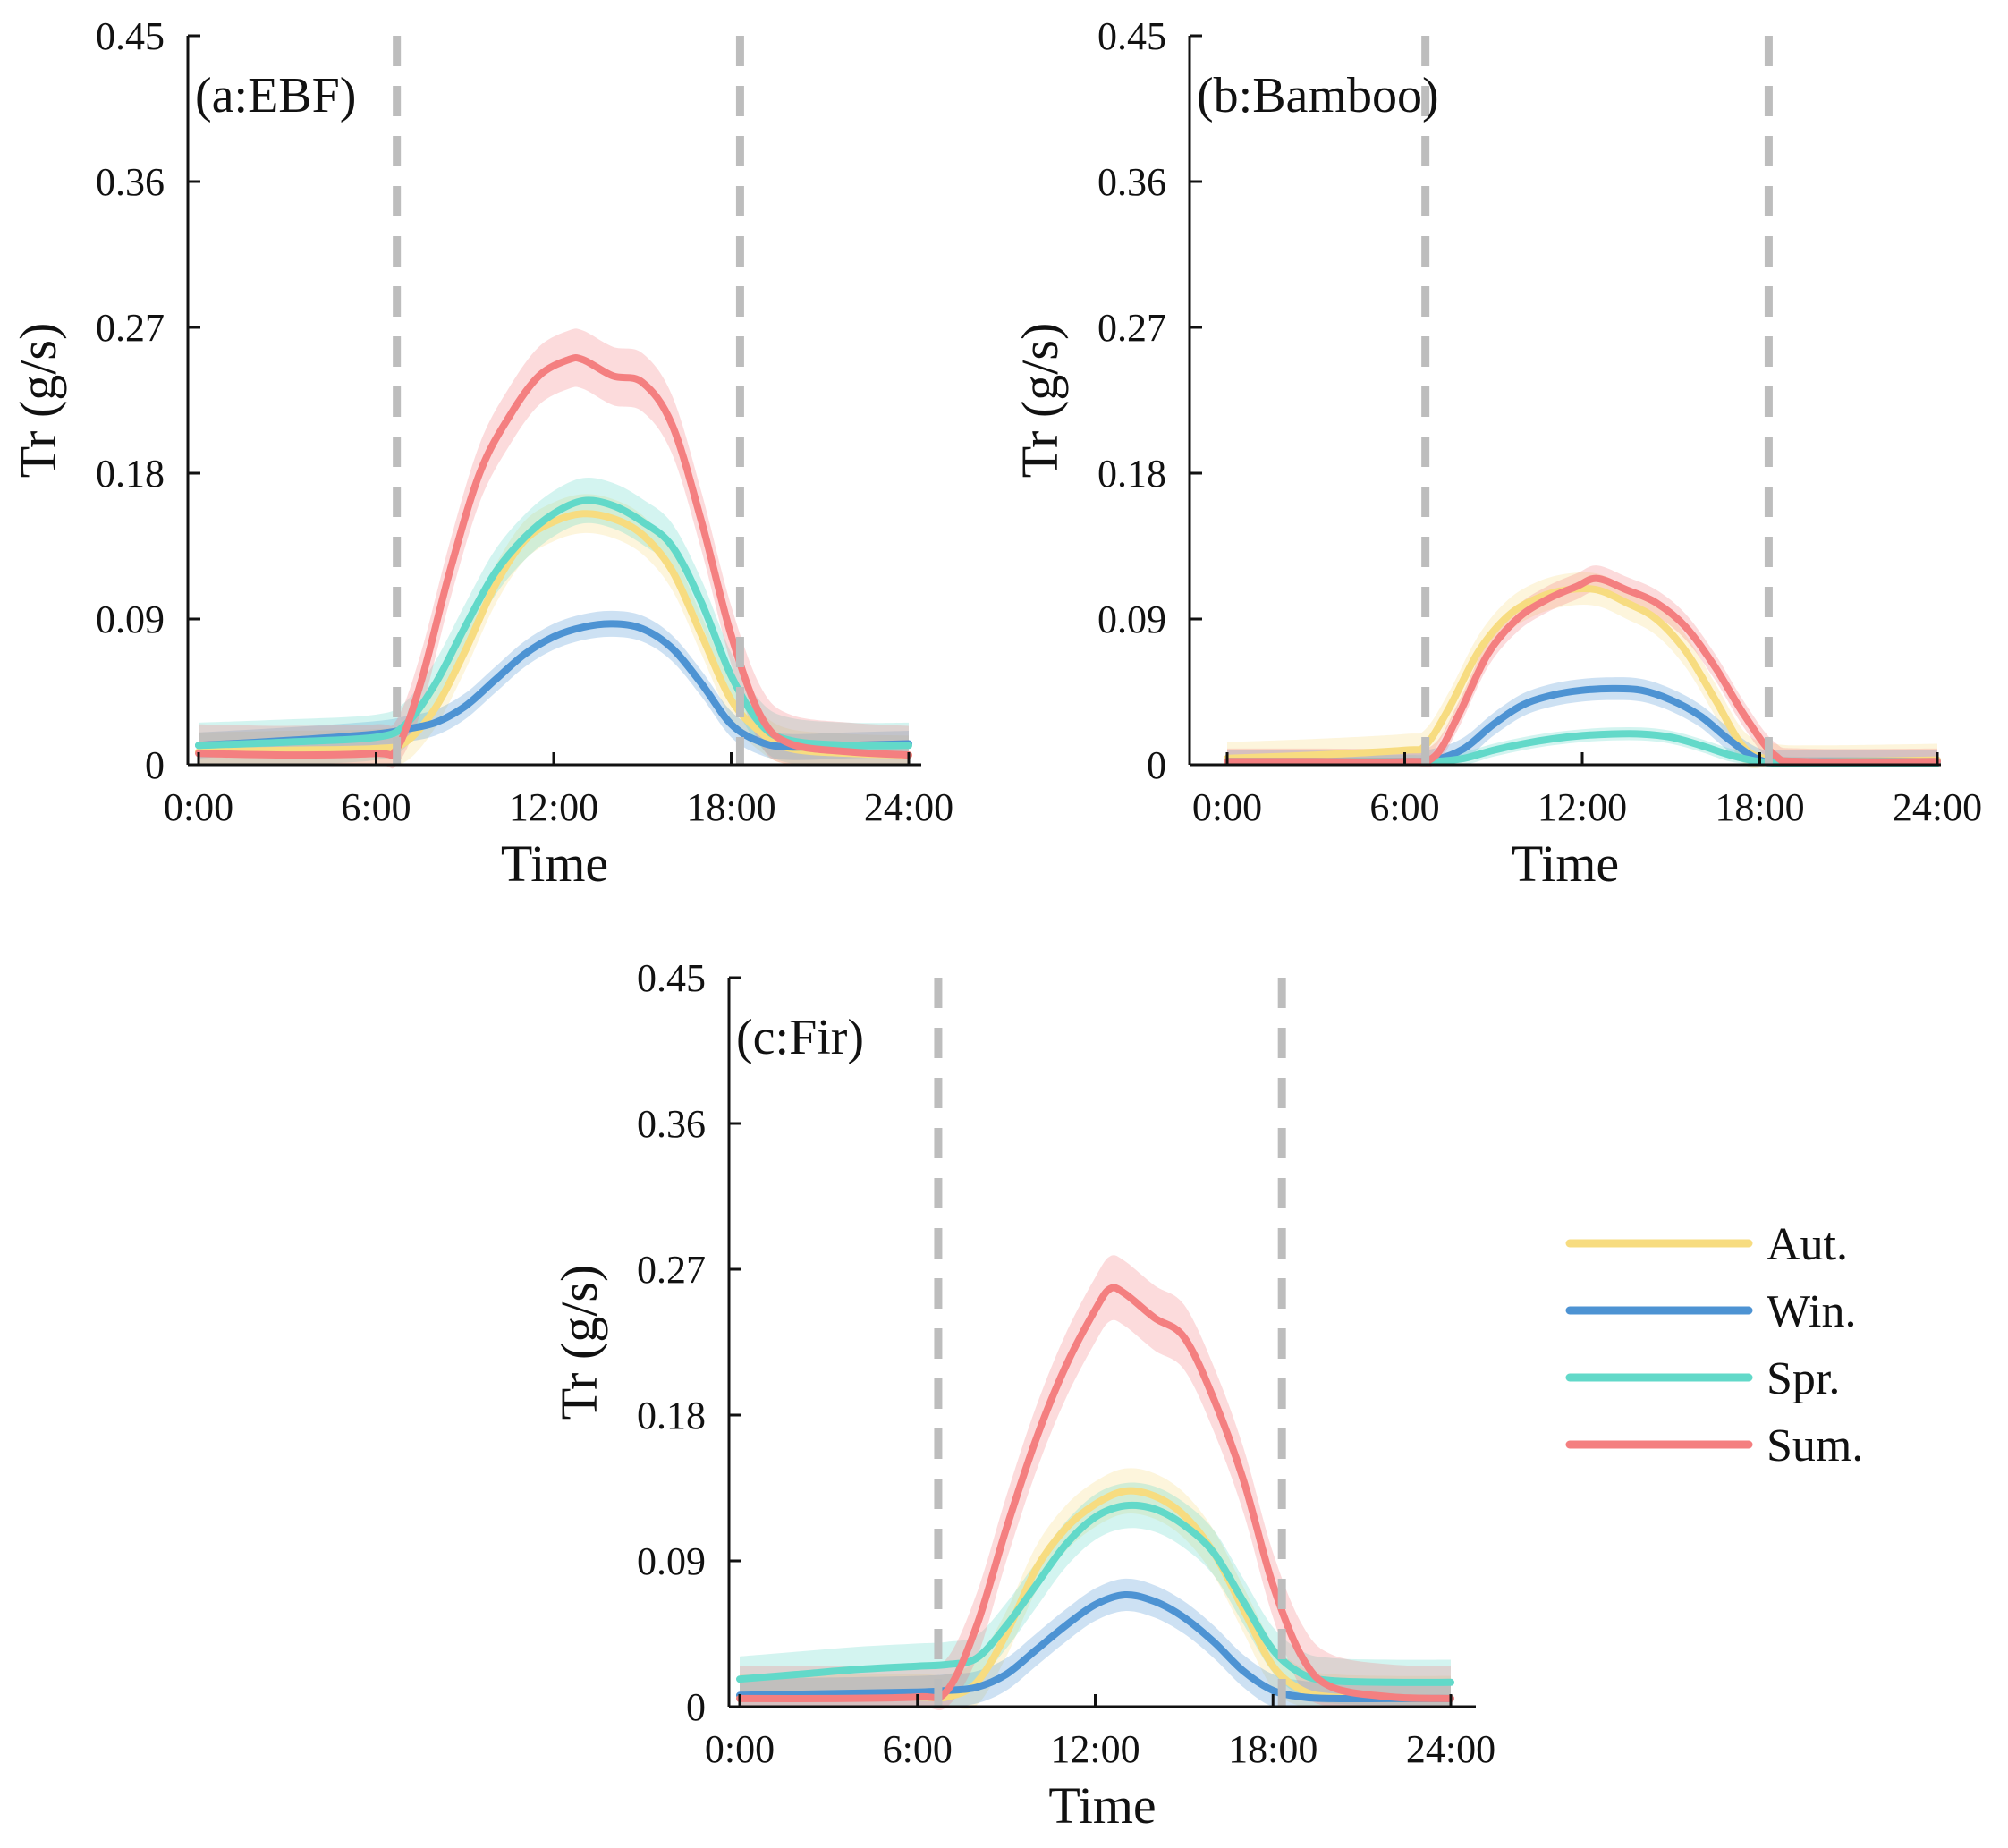 This screenshot has height=1848, width=2008. What do you see at coordinates (800, 1037) in the screenshot?
I see `panel-label: (c:Fir)` at bounding box center [800, 1037].